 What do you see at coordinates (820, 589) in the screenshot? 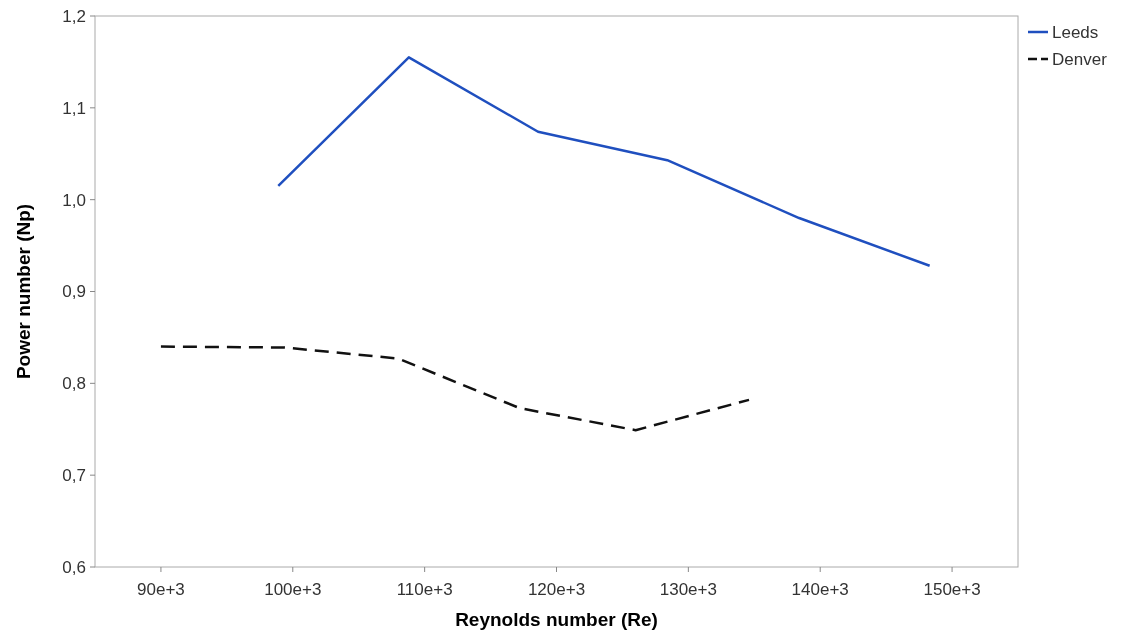
I see `x-tick-label: 140e+3` at bounding box center [820, 589].